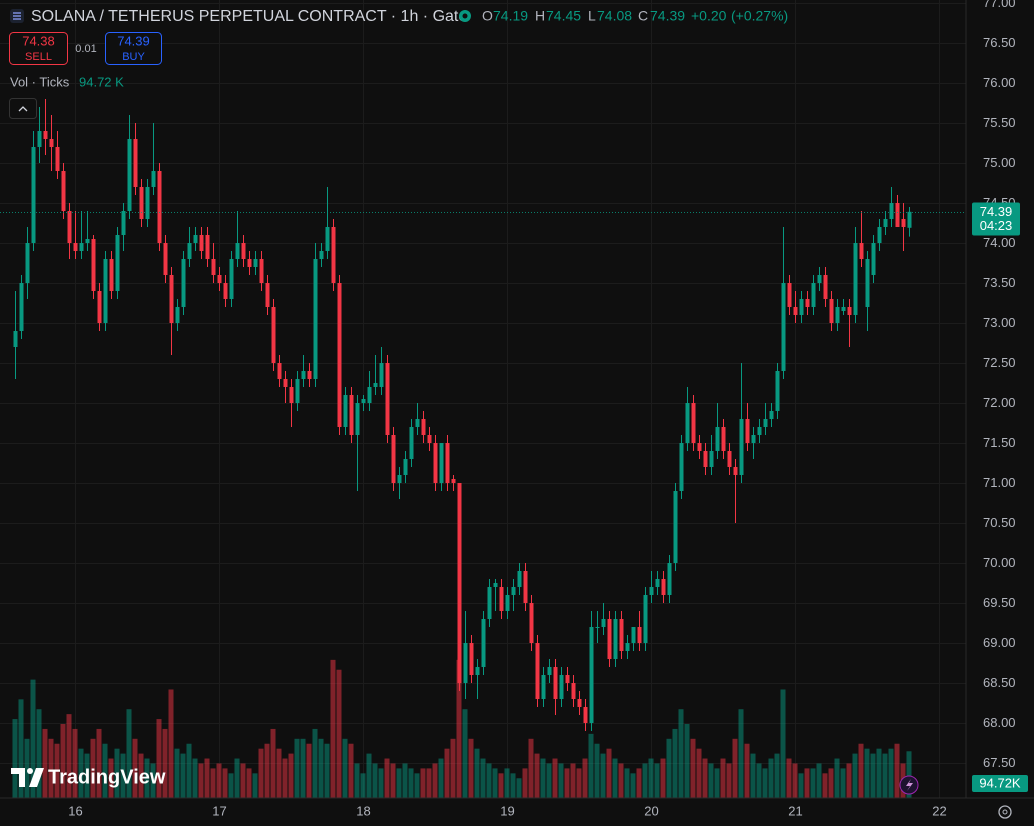 The height and width of the screenshot is (826, 1034). I want to click on change-percent: (+0.27%), so click(759, 16).